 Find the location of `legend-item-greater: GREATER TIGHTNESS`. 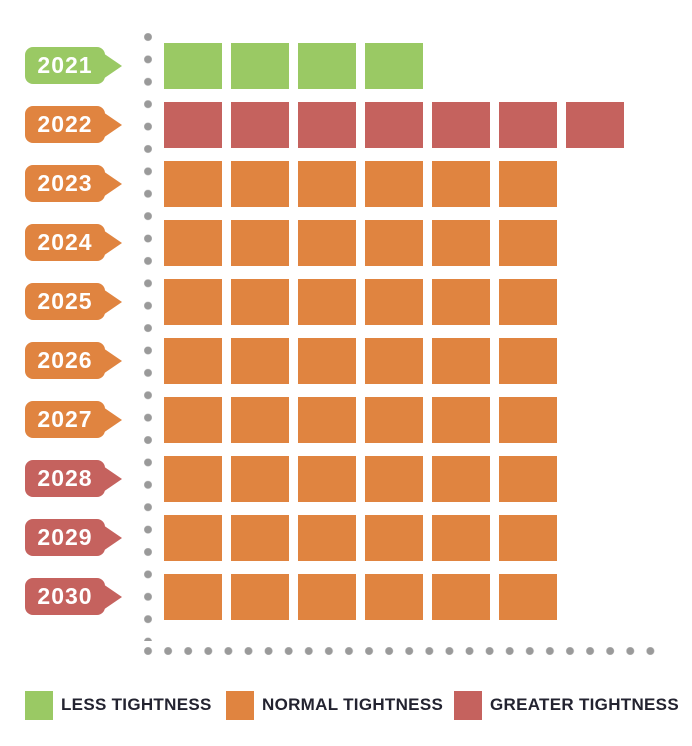

legend-item-greater: GREATER TIGHTNESS is located at coordinates (566, 705).